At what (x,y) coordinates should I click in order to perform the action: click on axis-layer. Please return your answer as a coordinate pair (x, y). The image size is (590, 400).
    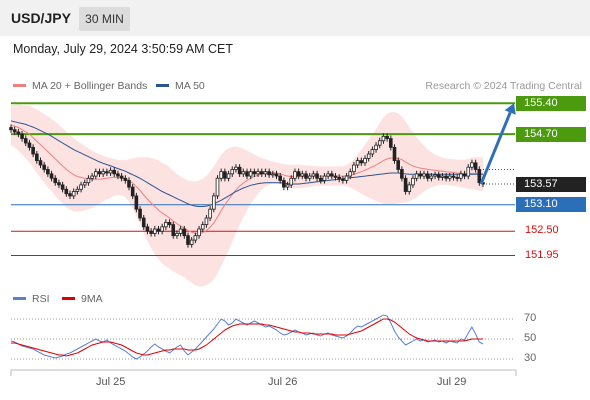
    Looking at the image, I should click on (263, 372).